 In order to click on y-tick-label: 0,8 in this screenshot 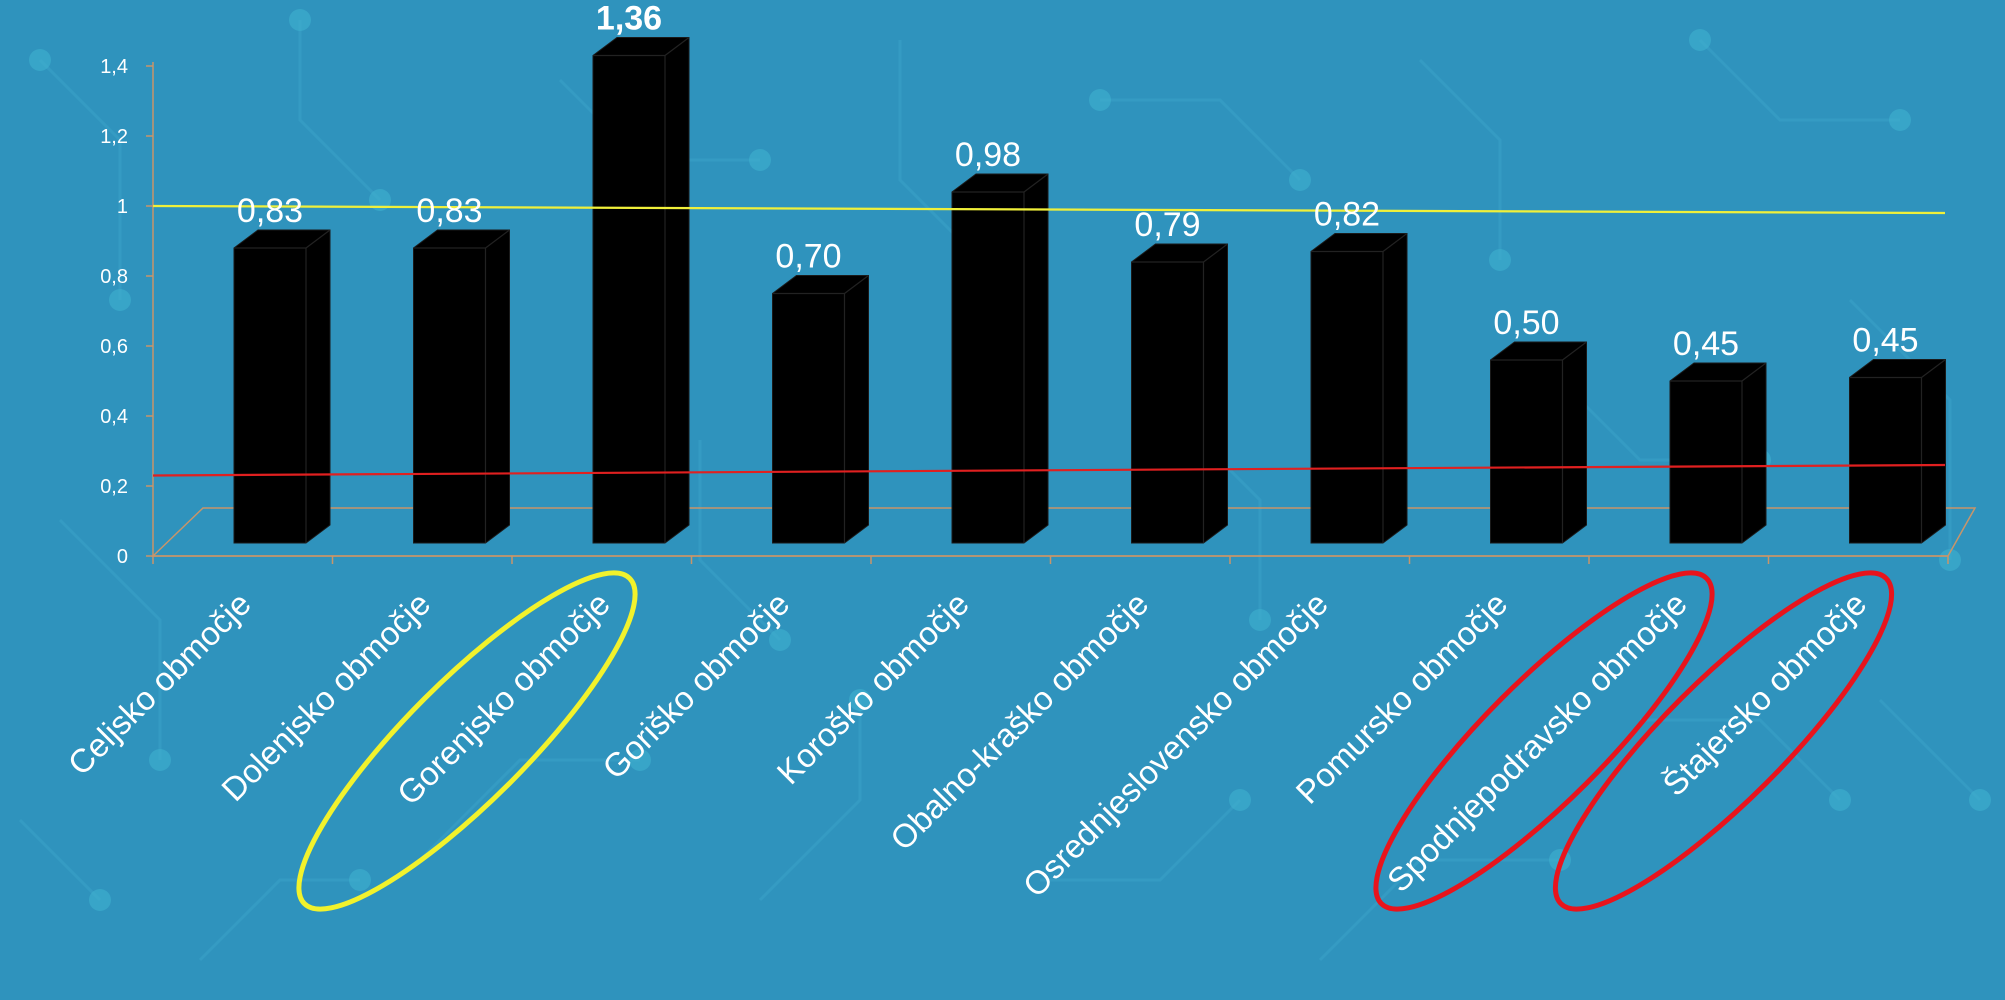, I will do `click(114, 277)`.